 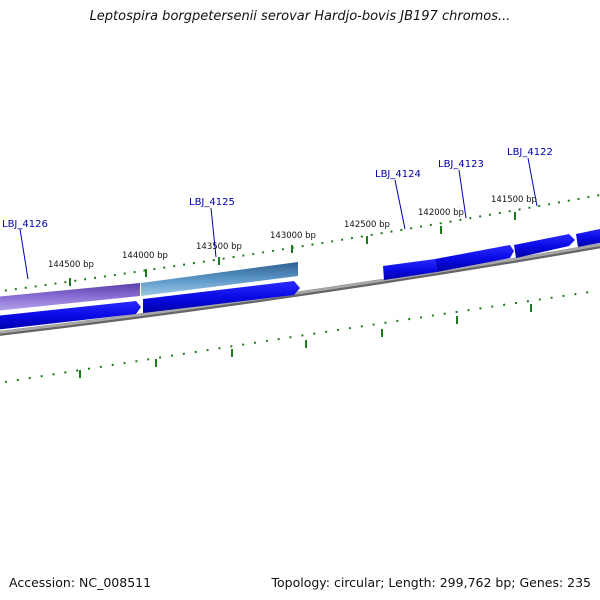 I want to click on tick-label-142000: 142000 bp, so click(x=441, y=213).